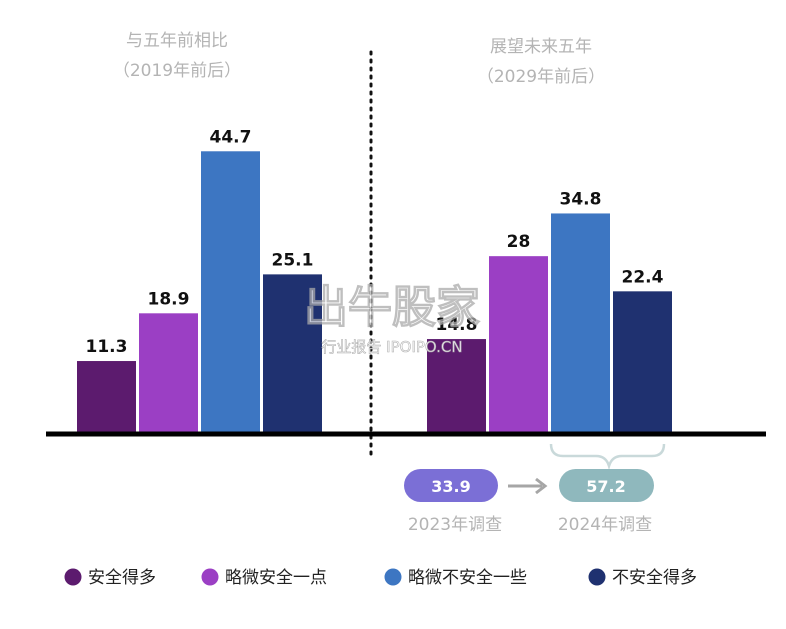 The height and width of the screenshot is (629, 786). Describe the element at coordinates (177, 71) in the screenshot. I see `left-group-subtitle: （2019年前后）` at that location.